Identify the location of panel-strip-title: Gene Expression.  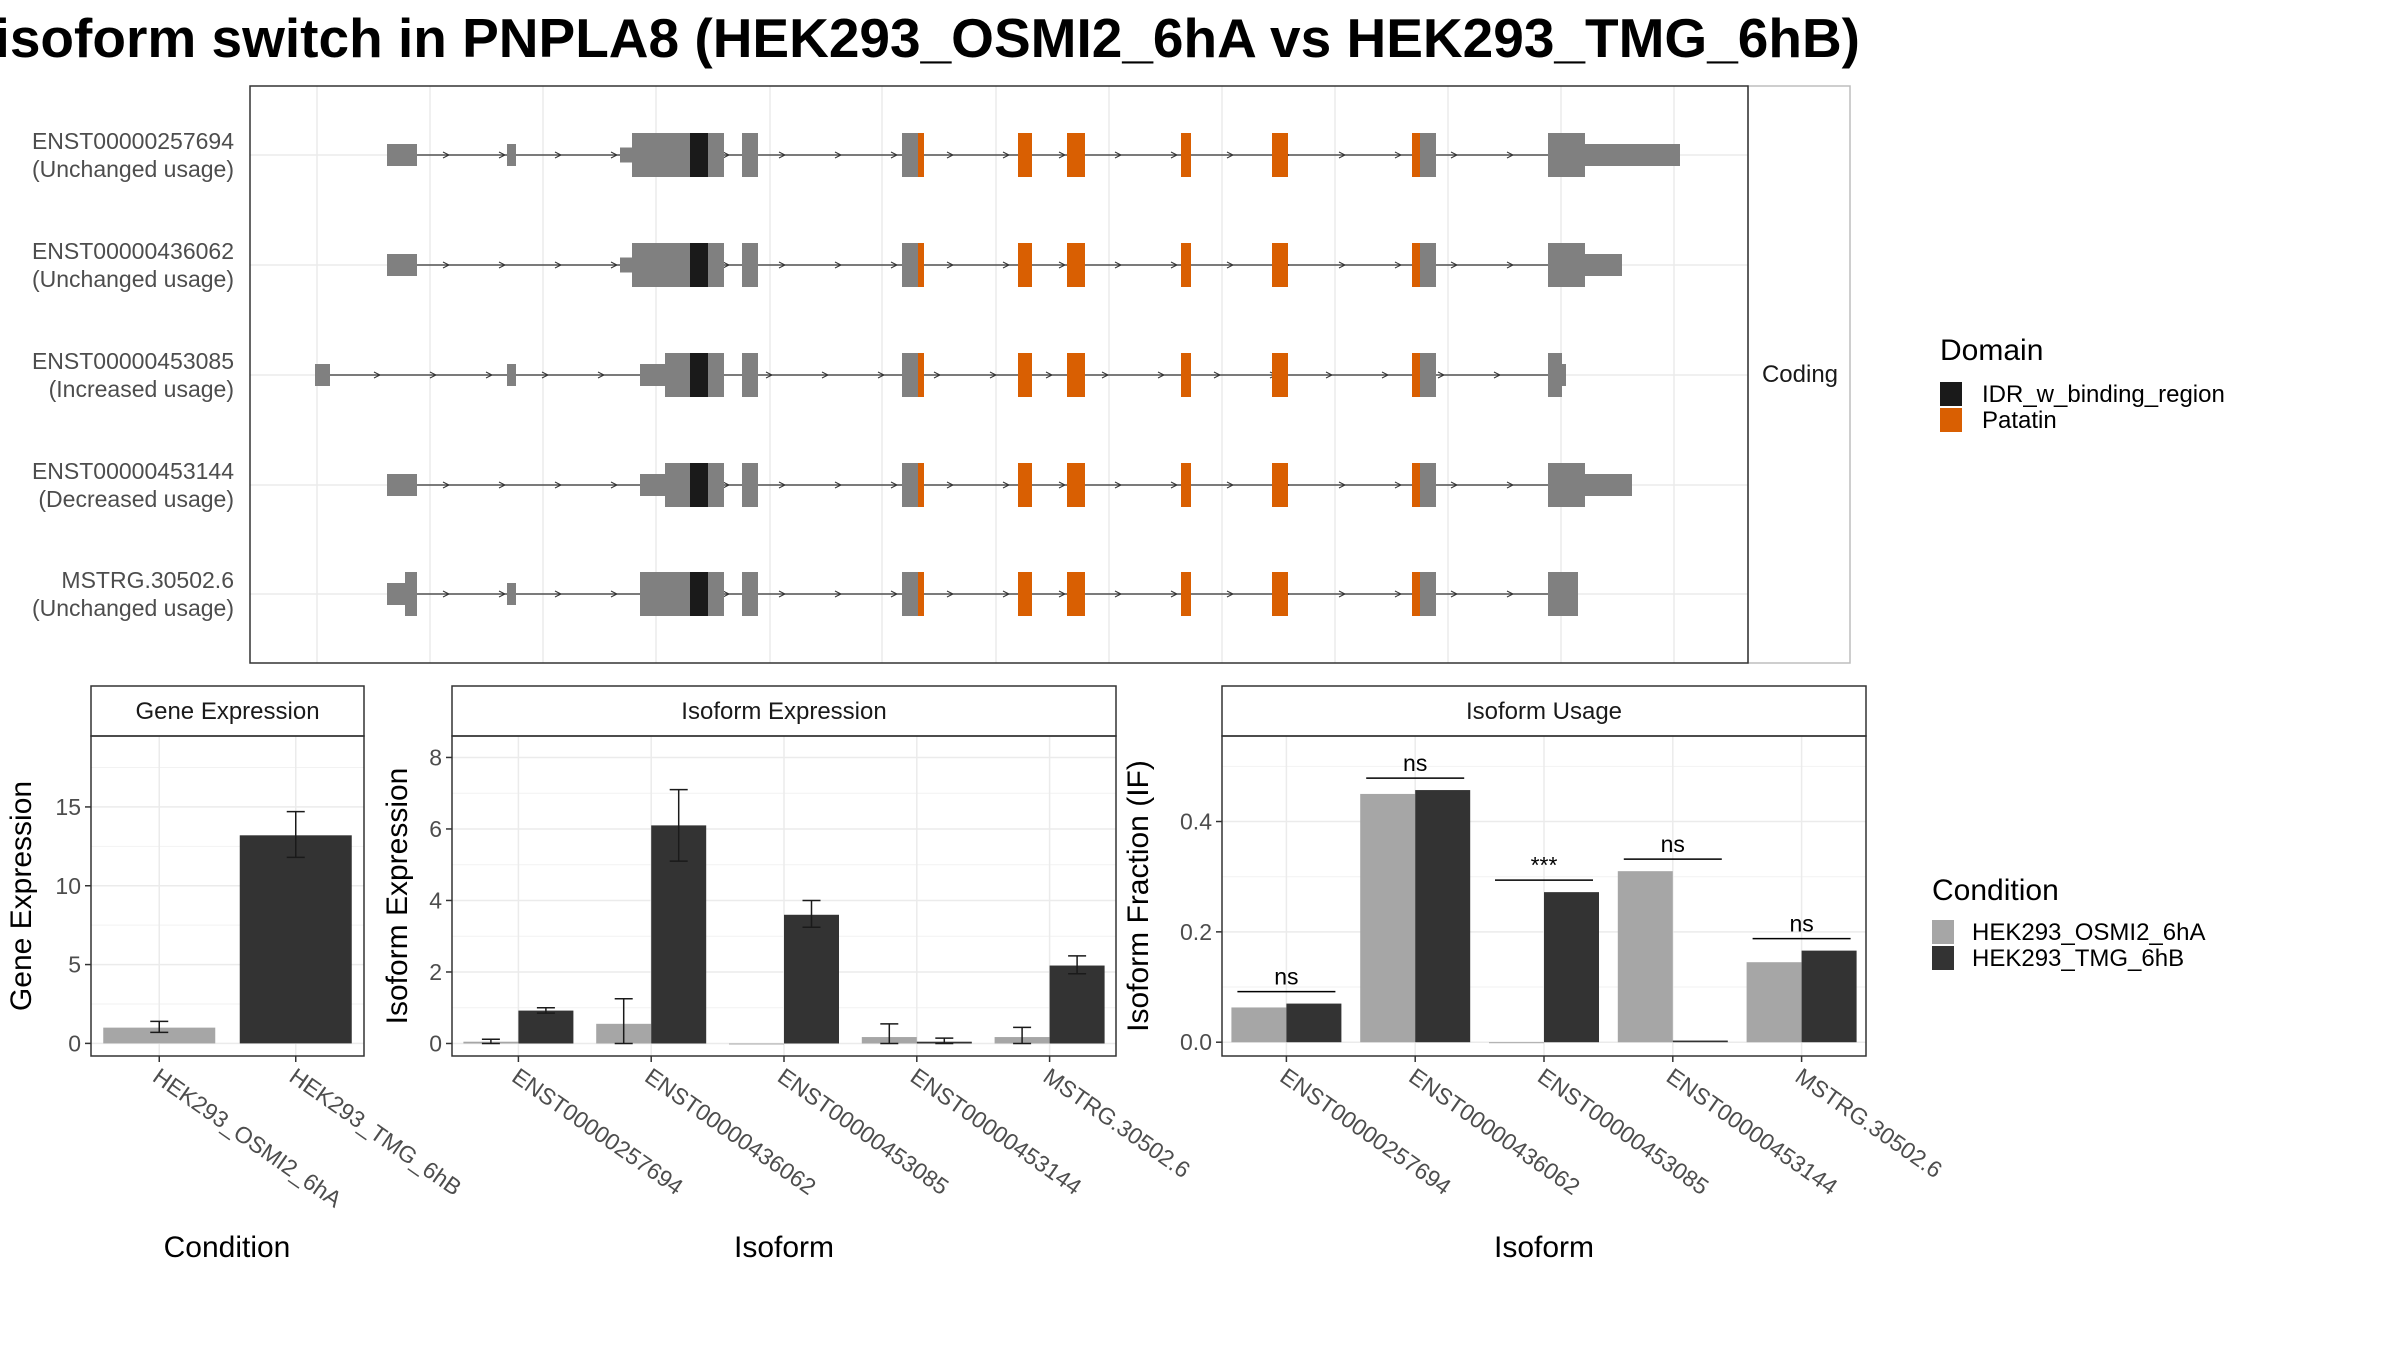
(227, 711).